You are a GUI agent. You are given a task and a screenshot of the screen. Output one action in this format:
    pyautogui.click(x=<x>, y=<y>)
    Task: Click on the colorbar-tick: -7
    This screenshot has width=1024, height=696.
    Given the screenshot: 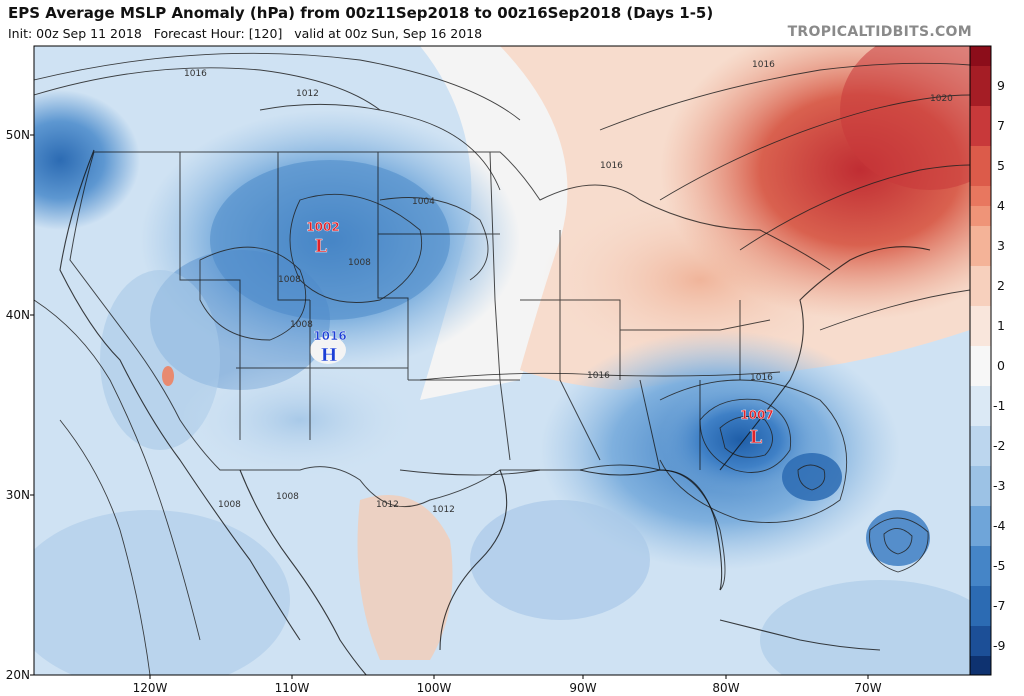 What is the action you would take?
    pyautogui.click(x=999, y=605)
    